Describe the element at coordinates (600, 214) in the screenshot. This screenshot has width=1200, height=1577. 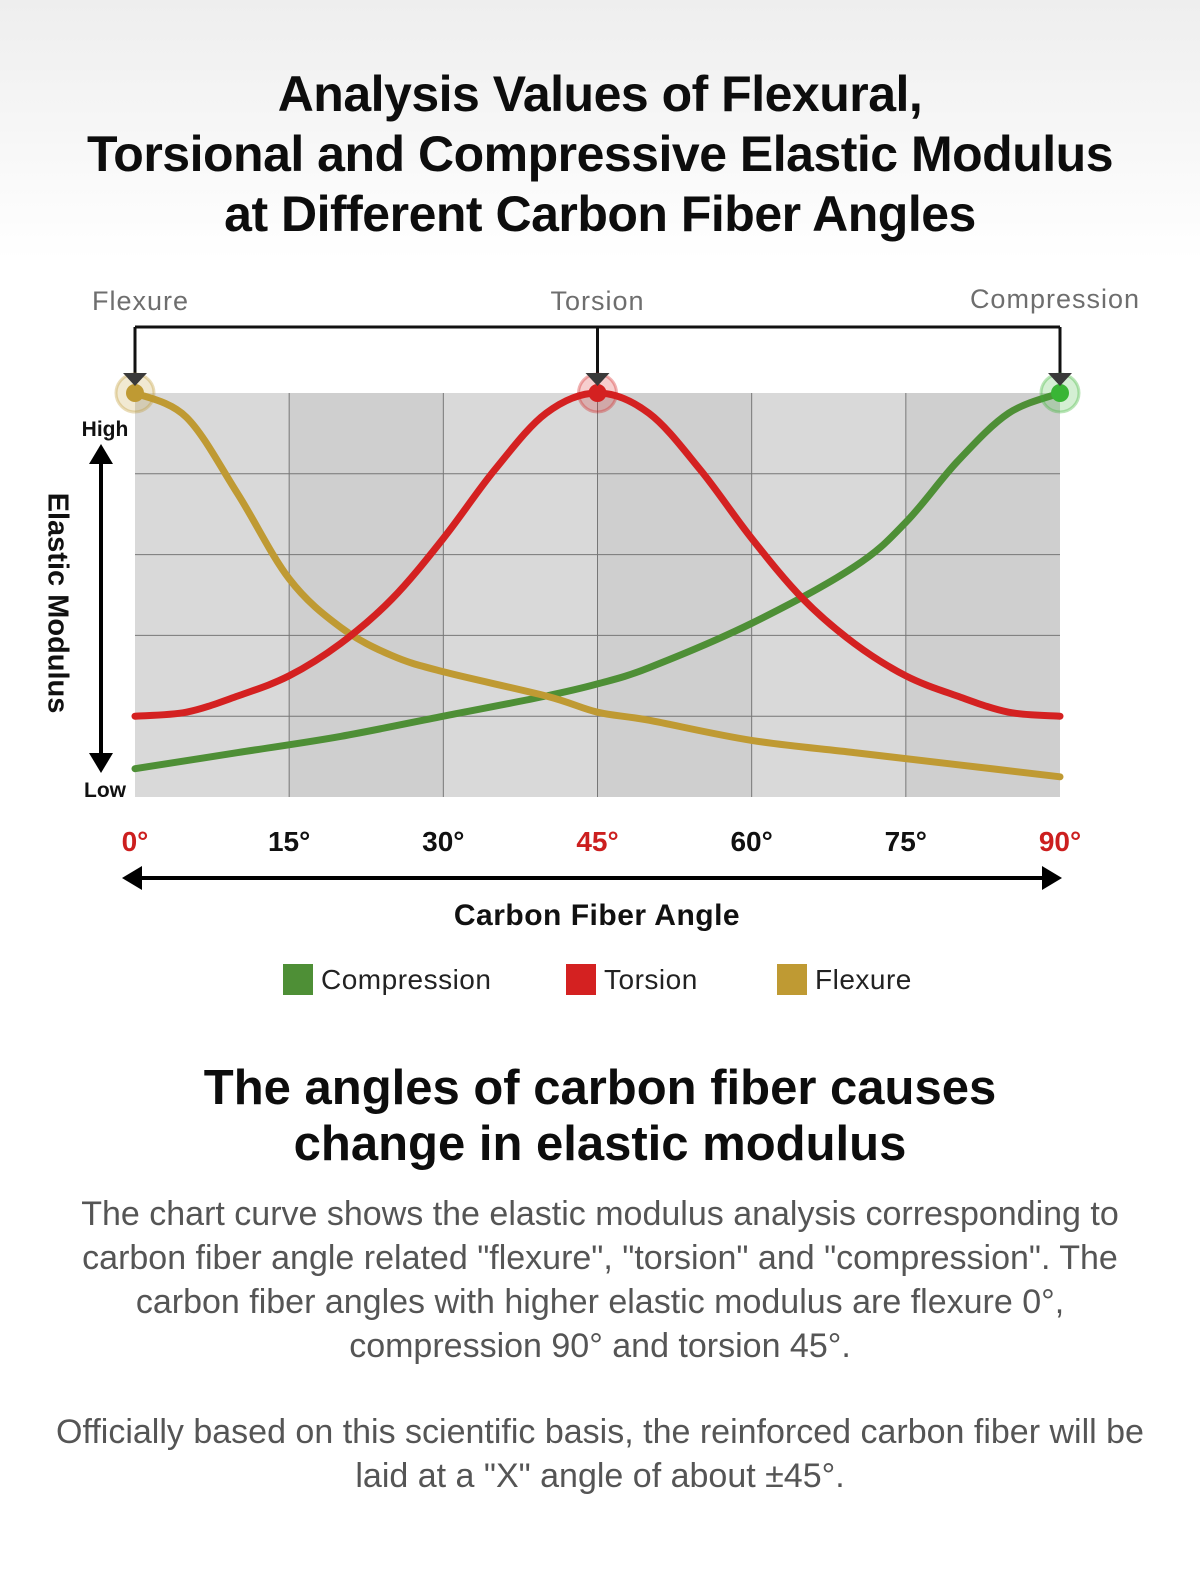
I see `title-line: at Different Carbon Fiber Angles` at that location.